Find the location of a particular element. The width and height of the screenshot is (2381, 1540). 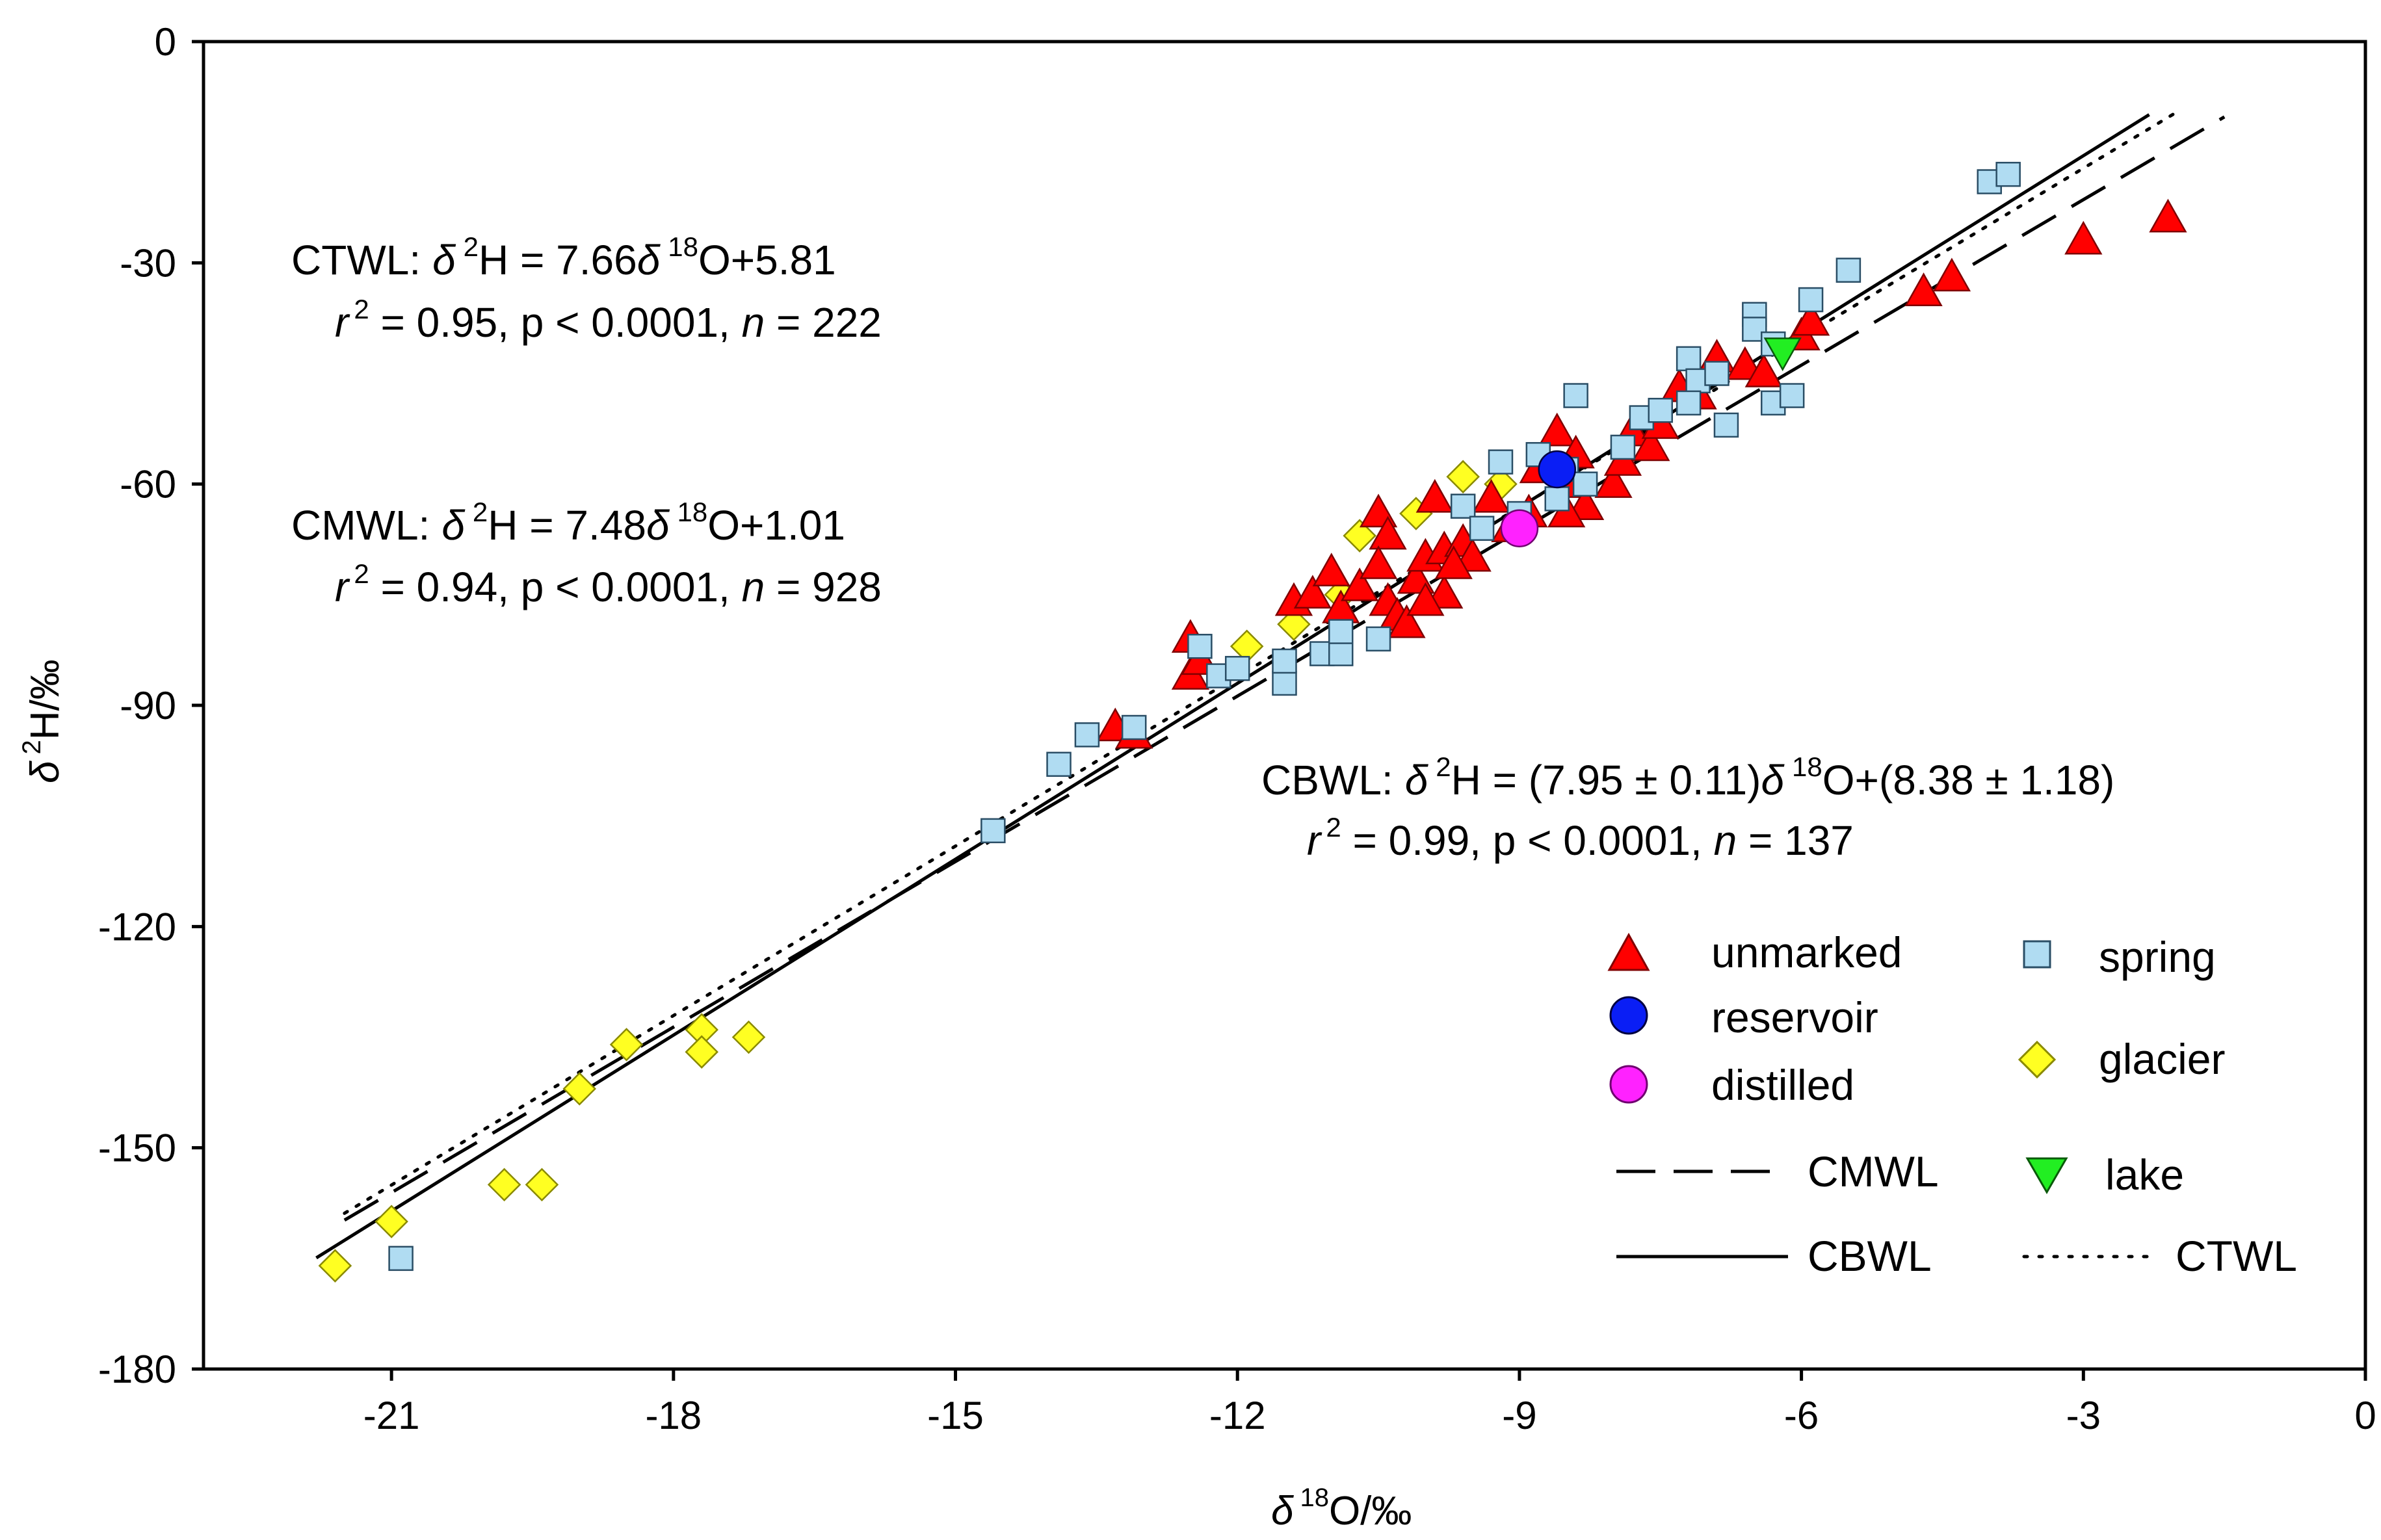

legend-spring-label: spring is located at coordinates (2157, 957).